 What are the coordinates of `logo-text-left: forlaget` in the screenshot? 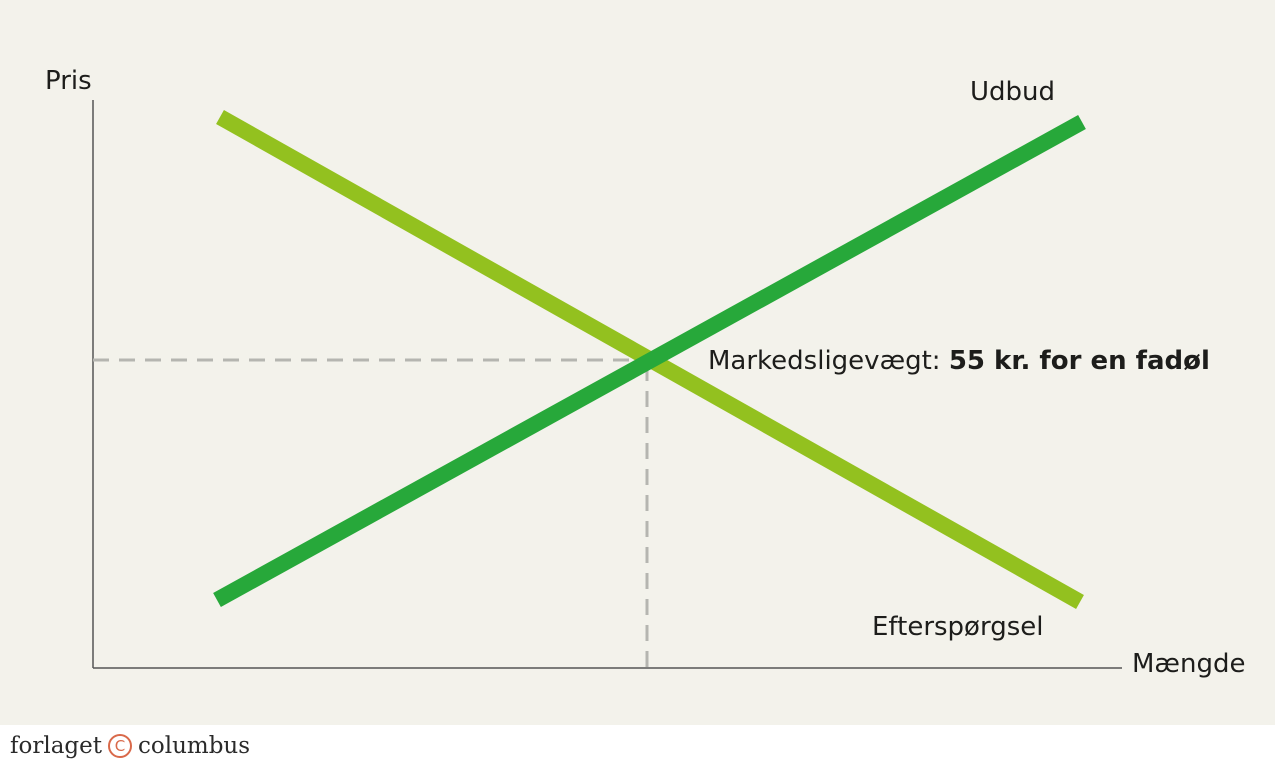 It's located at (56, 746).